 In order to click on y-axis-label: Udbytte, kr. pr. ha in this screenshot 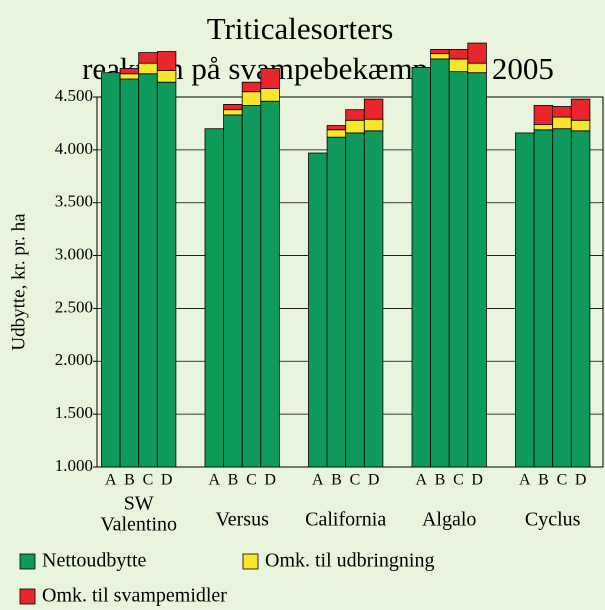, I will do `click(18, 282)`.